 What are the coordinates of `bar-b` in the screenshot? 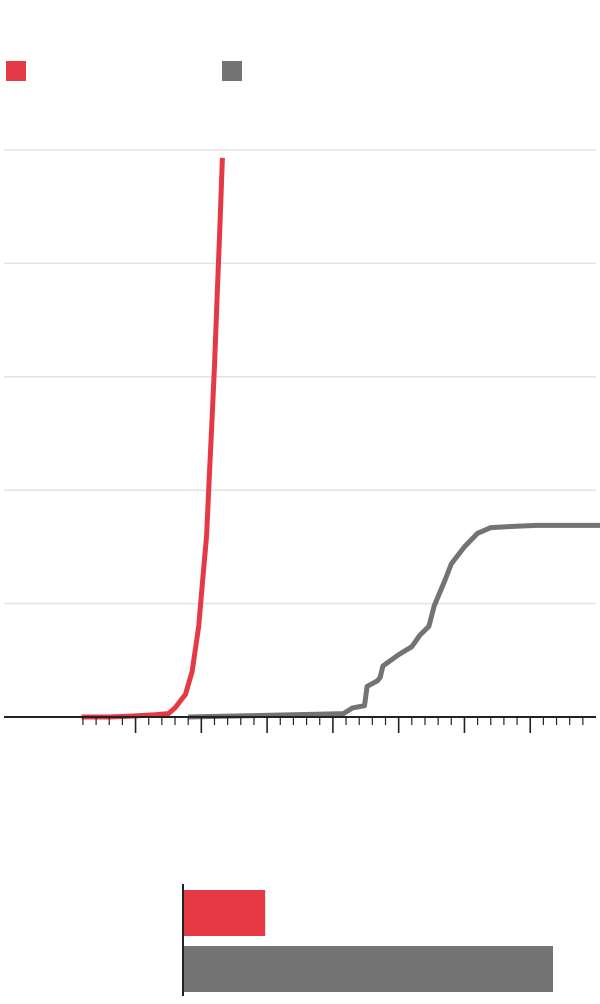 It's located at (368, 969).